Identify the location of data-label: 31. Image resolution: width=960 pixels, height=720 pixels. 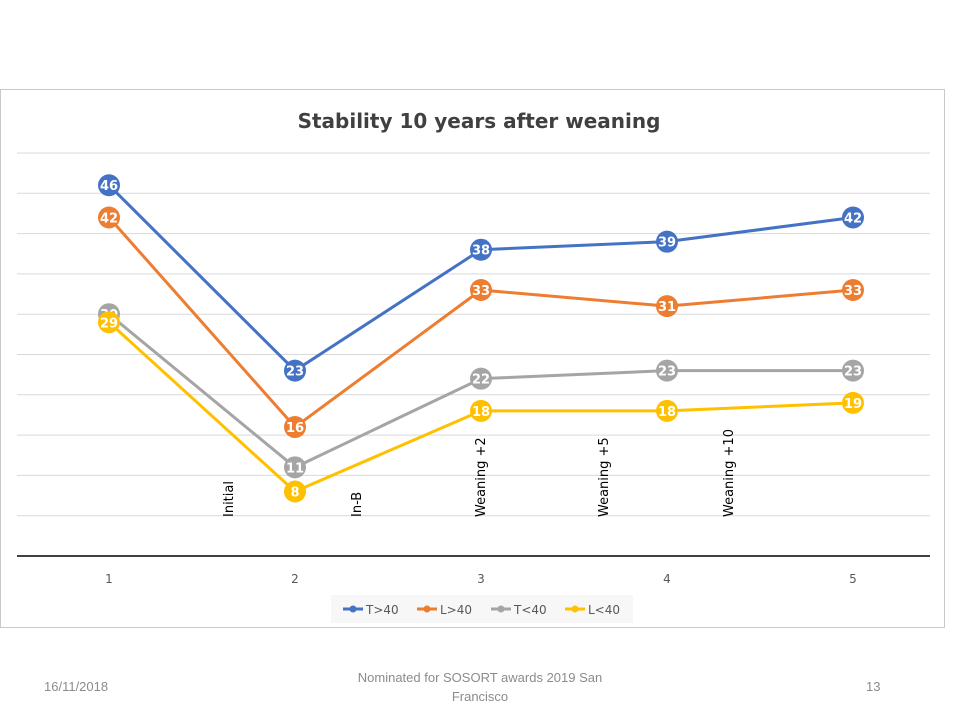
(667, 307).